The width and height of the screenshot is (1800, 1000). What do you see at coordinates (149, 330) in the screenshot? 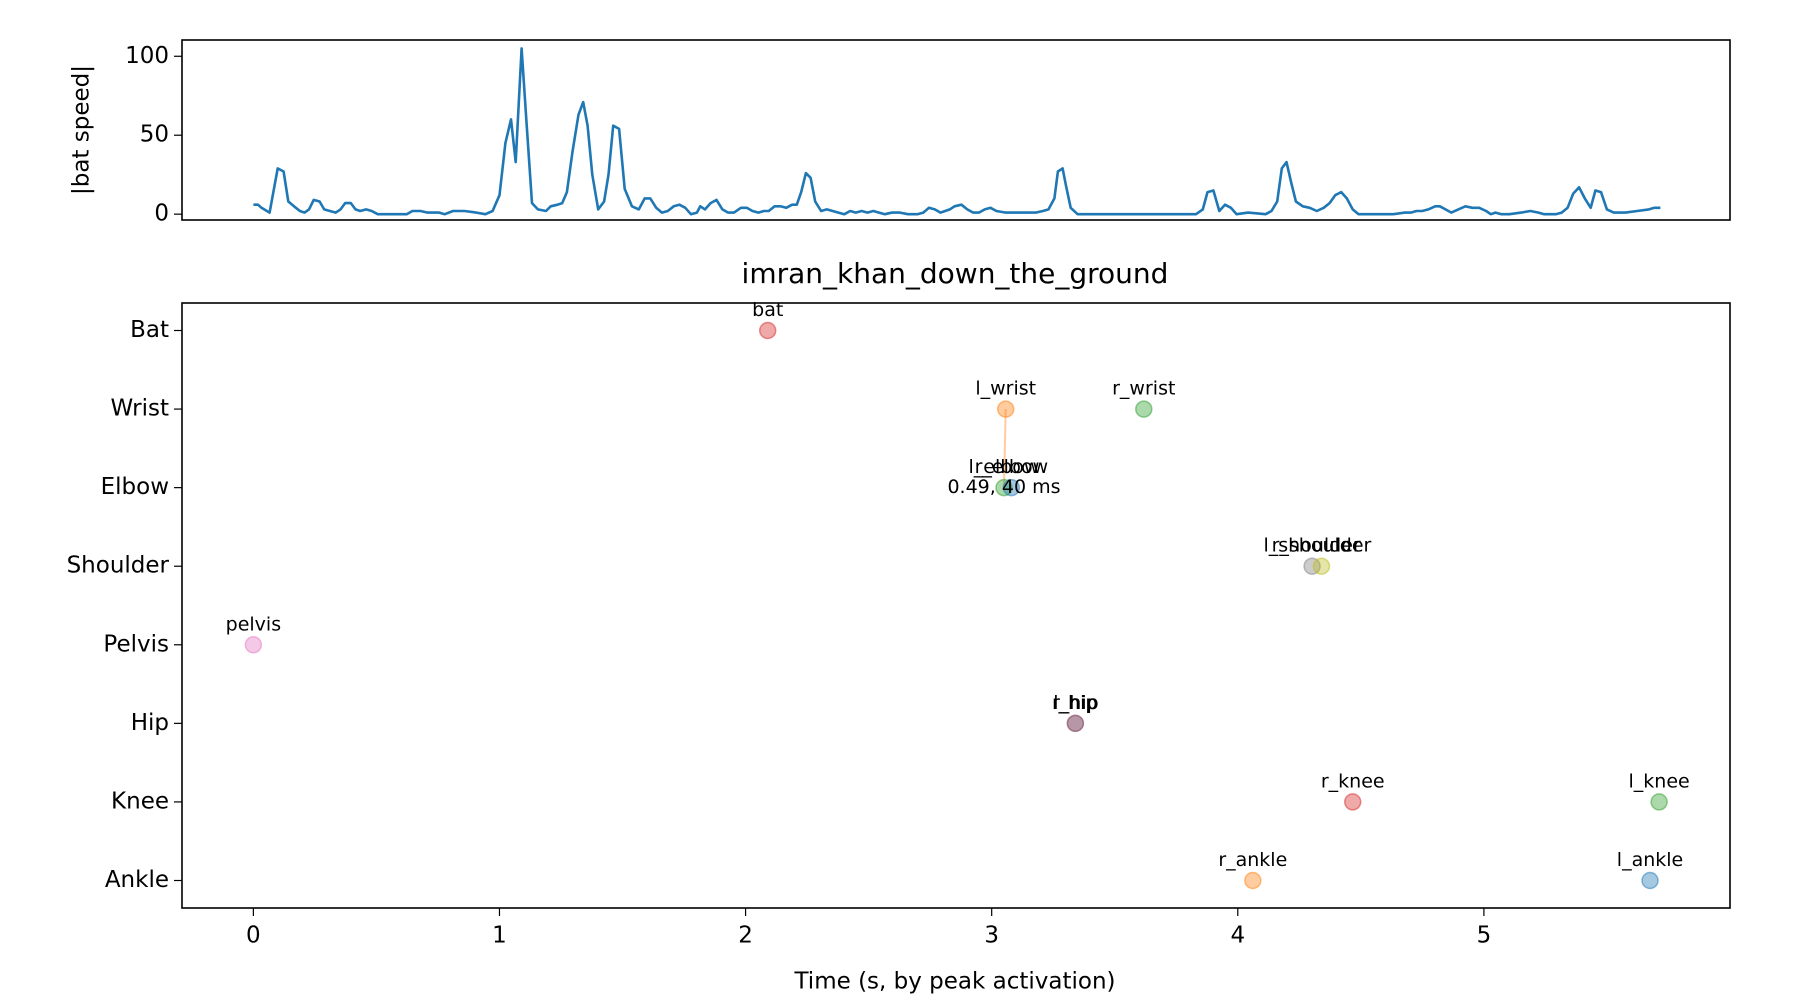
I see `y-tick-label: Bat` at bounding box center [149, 330].